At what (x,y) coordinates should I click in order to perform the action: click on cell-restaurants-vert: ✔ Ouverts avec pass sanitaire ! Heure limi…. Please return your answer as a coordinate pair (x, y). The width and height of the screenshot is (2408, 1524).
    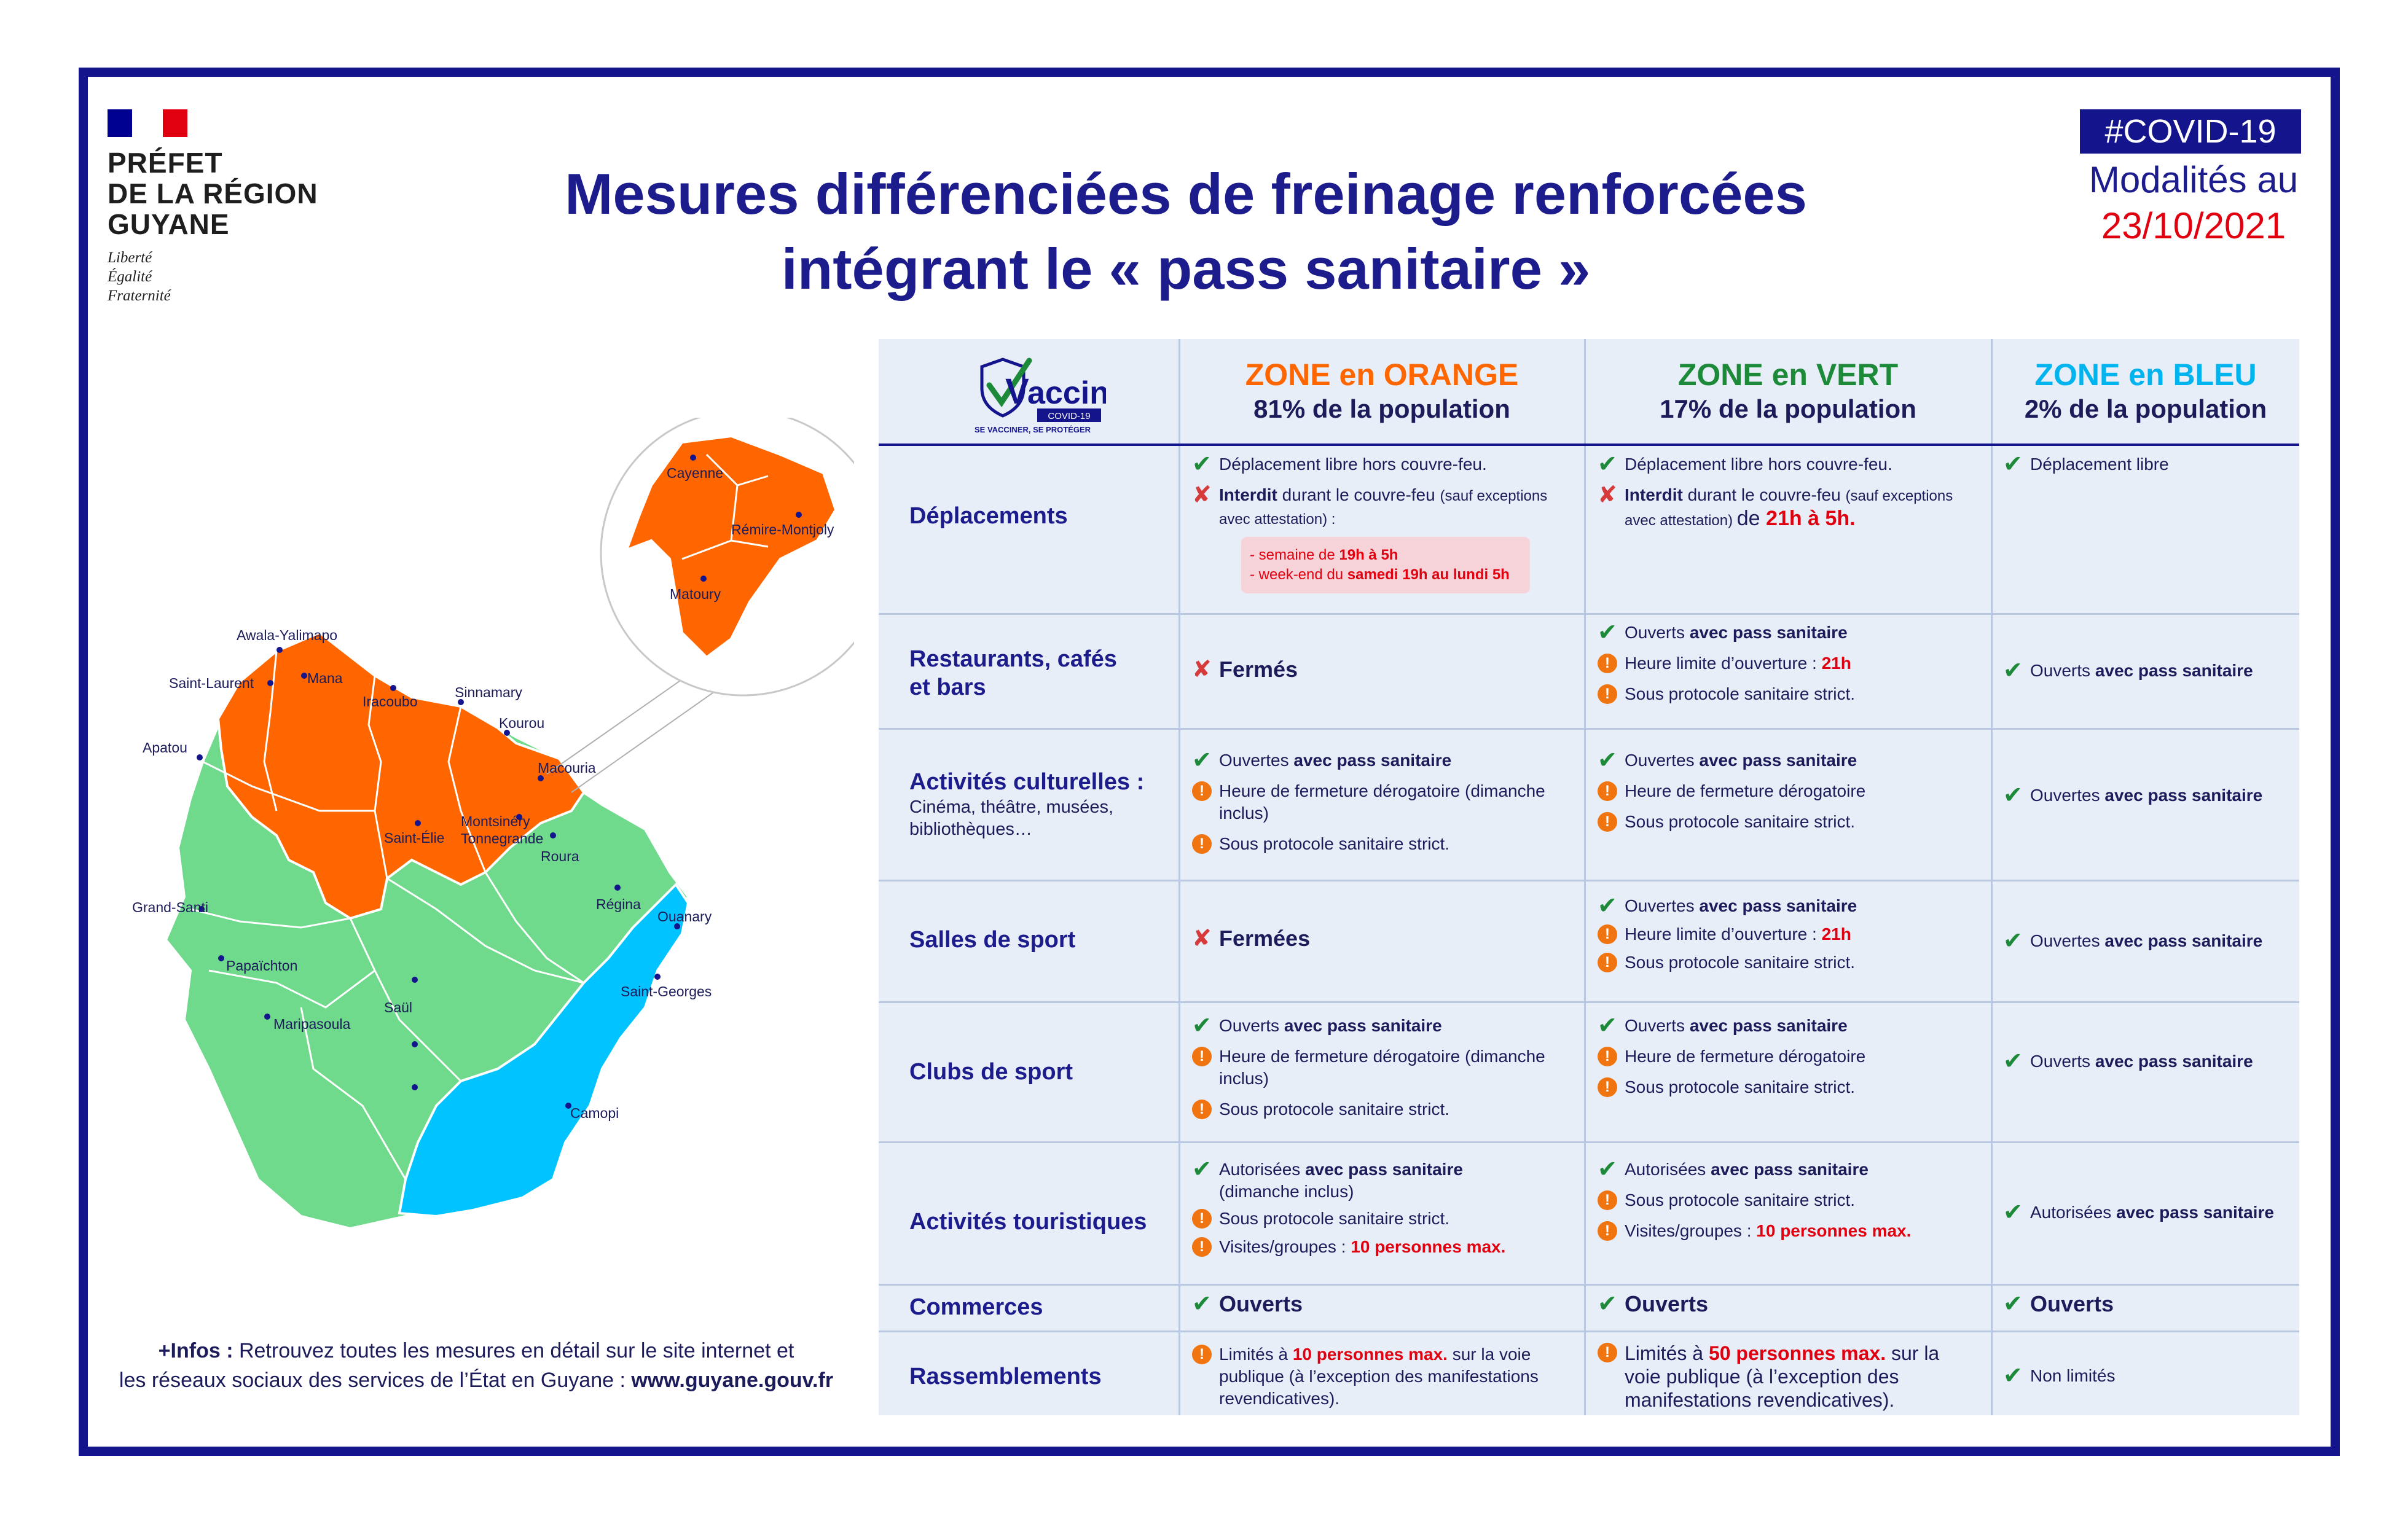
    Looking at the image, I should click on (1788, 667).